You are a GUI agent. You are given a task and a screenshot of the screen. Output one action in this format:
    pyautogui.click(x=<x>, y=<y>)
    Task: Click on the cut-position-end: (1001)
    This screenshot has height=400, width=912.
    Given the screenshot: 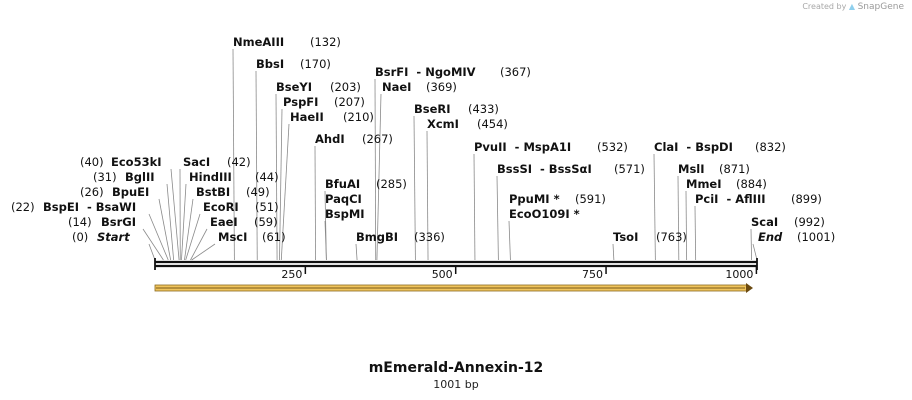 What is the action you would take?
    pyautogui.click(x=816, y=237)
    